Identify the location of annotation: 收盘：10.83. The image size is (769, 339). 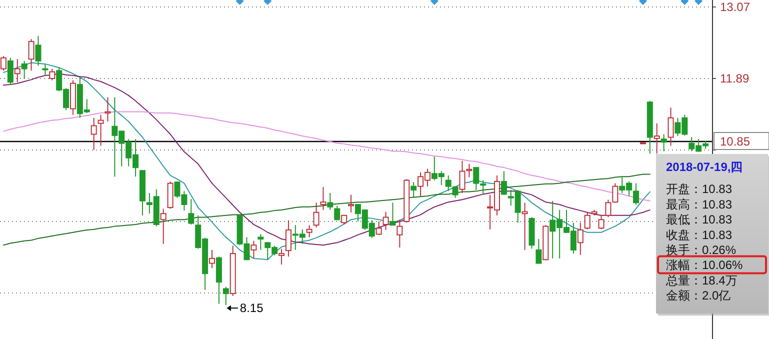
(699, 235).